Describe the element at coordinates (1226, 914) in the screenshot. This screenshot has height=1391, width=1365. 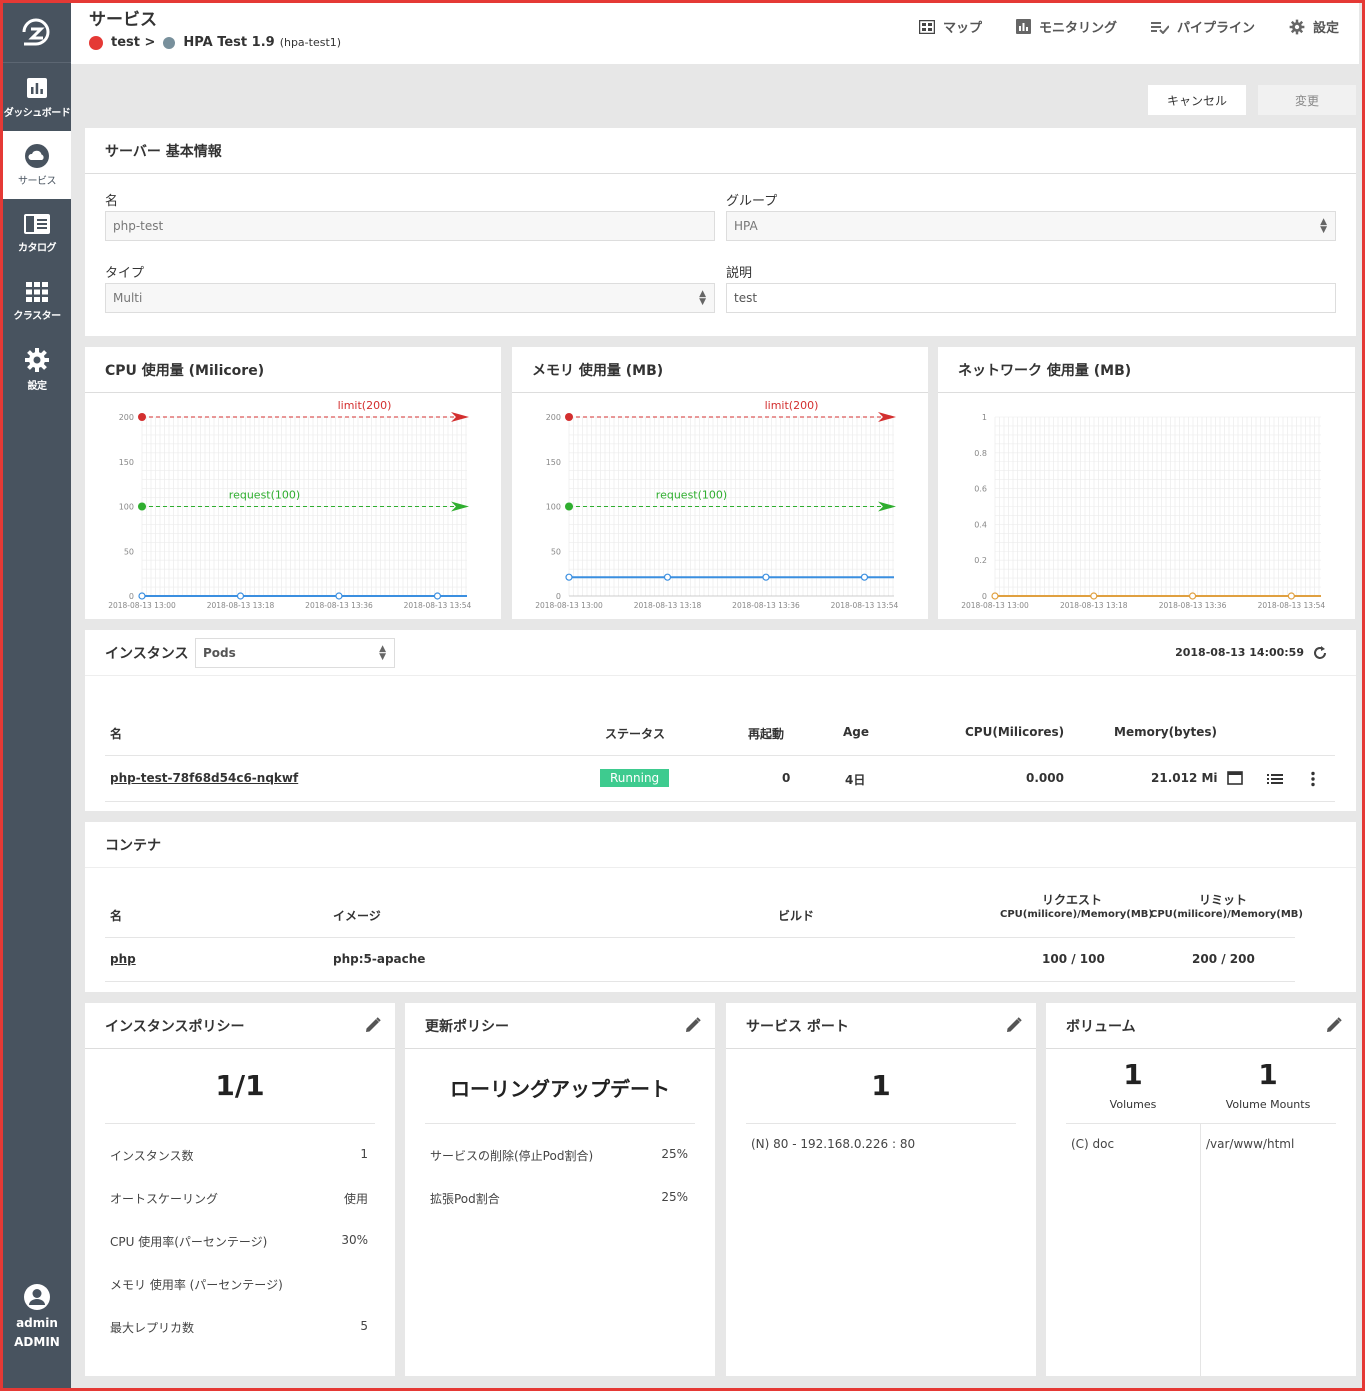
I see `col-header-limit-sub: CPU(milicore)/Memory(MB)` at that location.